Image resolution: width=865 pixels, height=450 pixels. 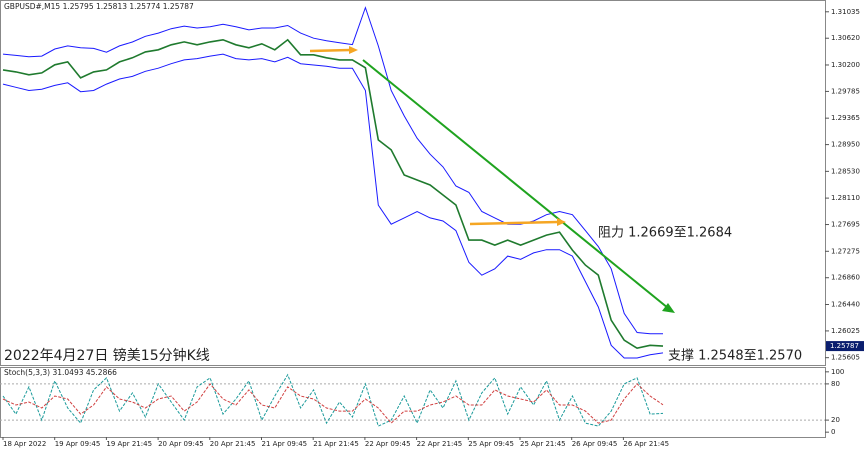 What do you see at coordinates (845, 171) in the screenshot?
I see `y-tick-label: 1.28530` at bounding box center [845, 171].